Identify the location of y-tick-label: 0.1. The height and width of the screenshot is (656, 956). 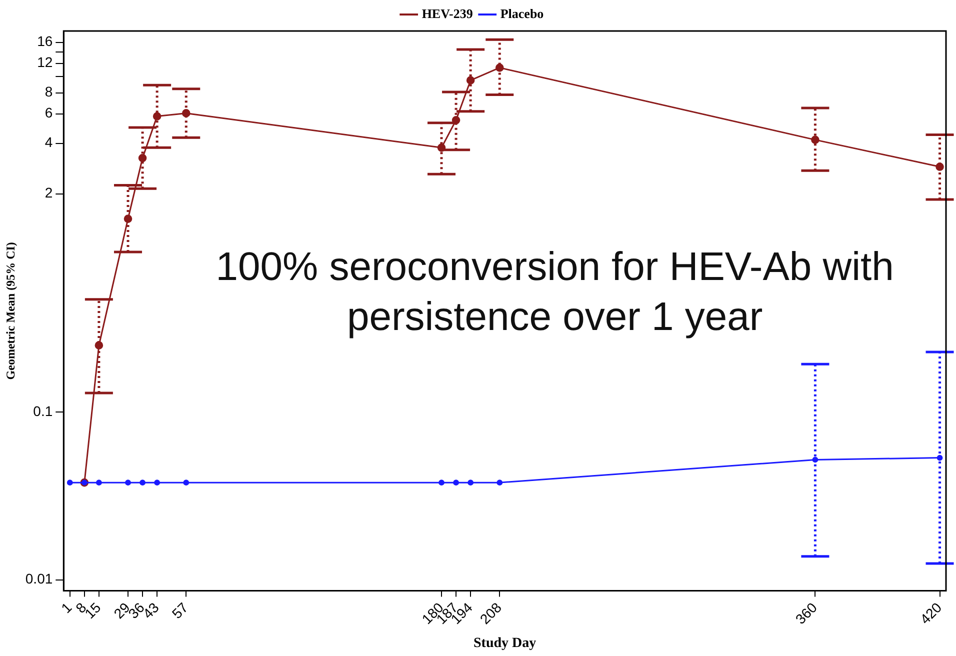
(43, 410).